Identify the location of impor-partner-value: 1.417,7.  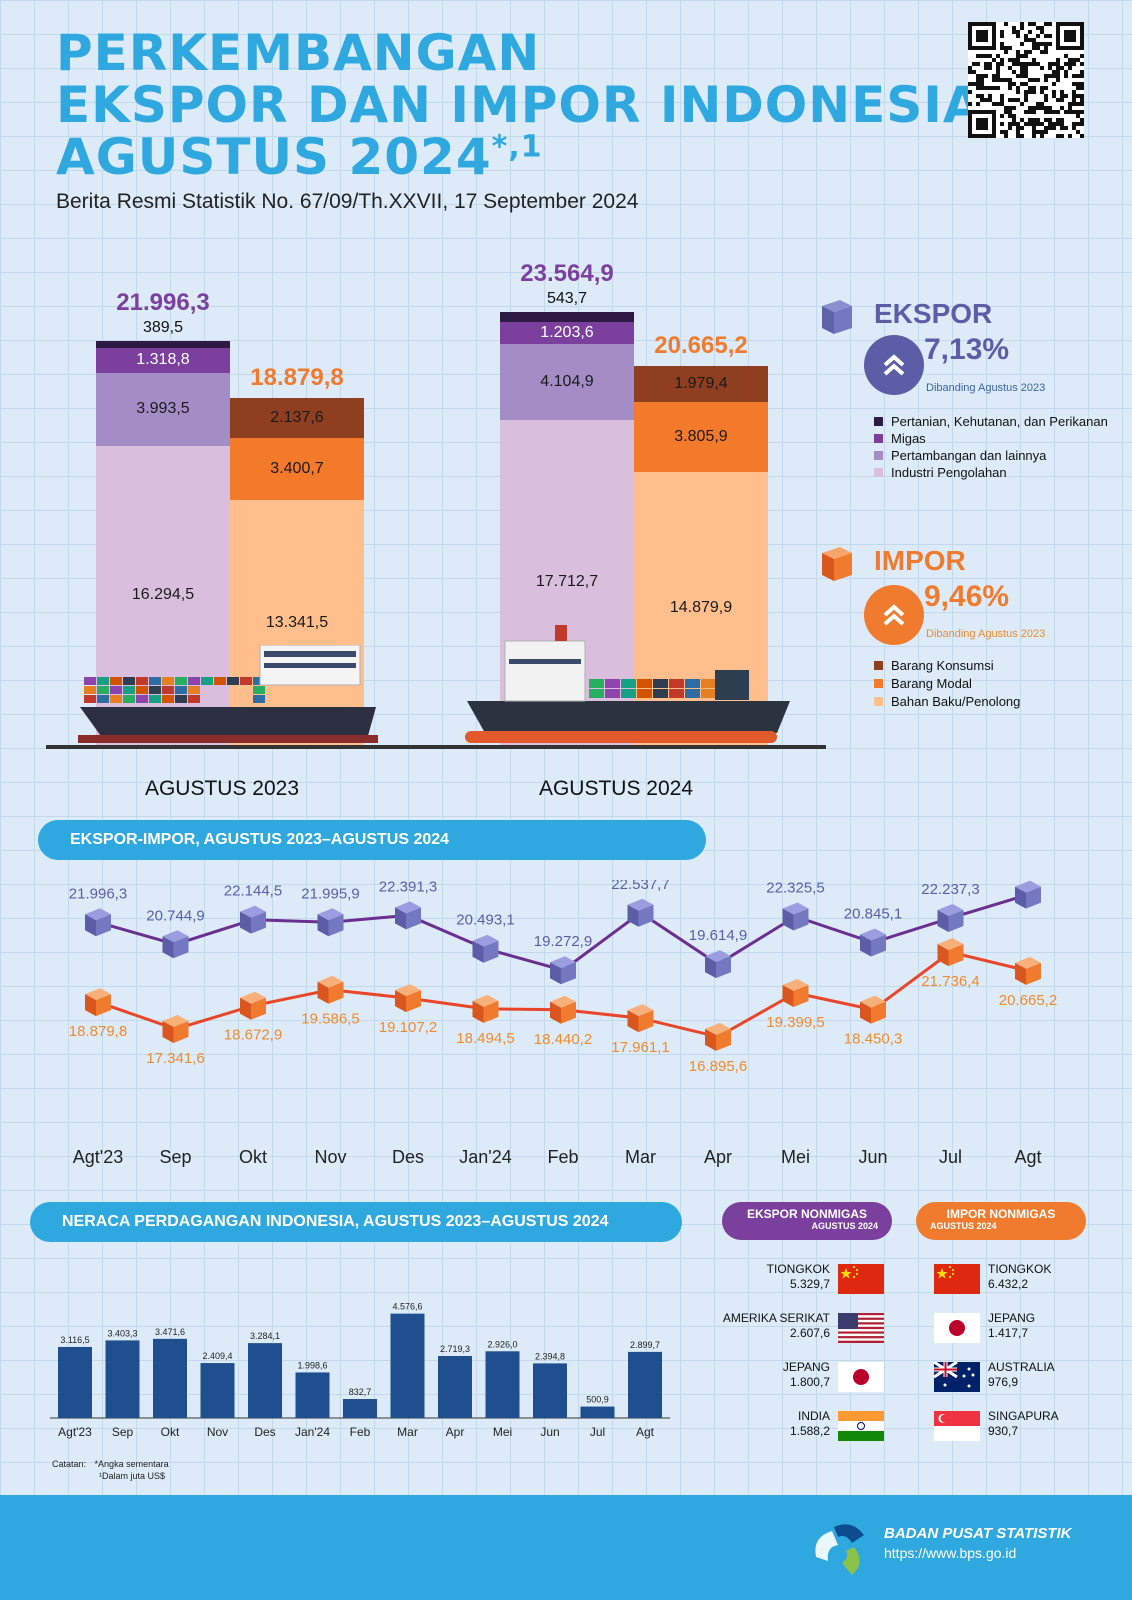
(1008, 1333).